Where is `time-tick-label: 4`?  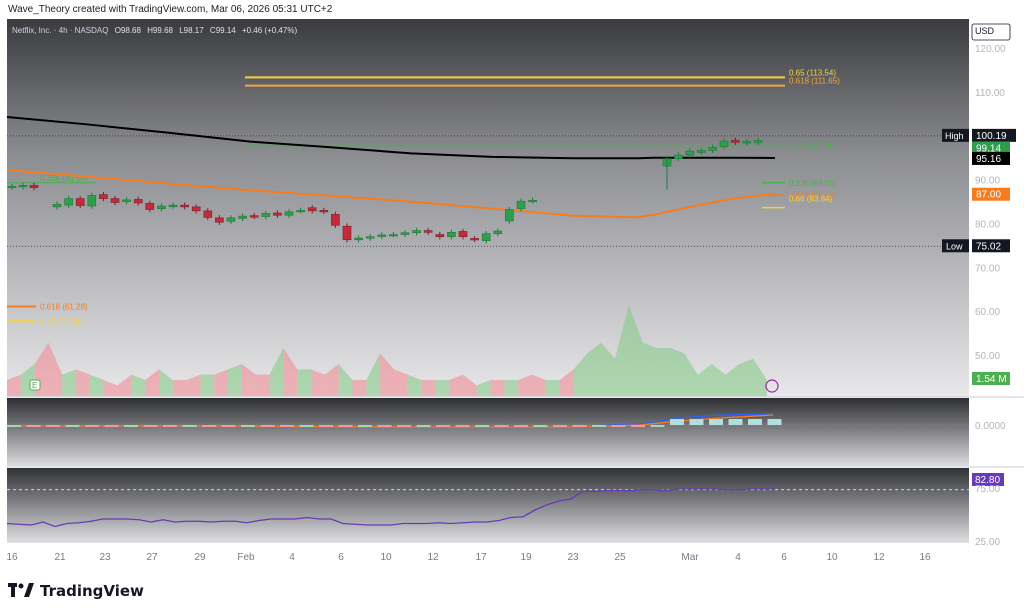
time-tick-label: 4 is located at coordinates (738, 557).